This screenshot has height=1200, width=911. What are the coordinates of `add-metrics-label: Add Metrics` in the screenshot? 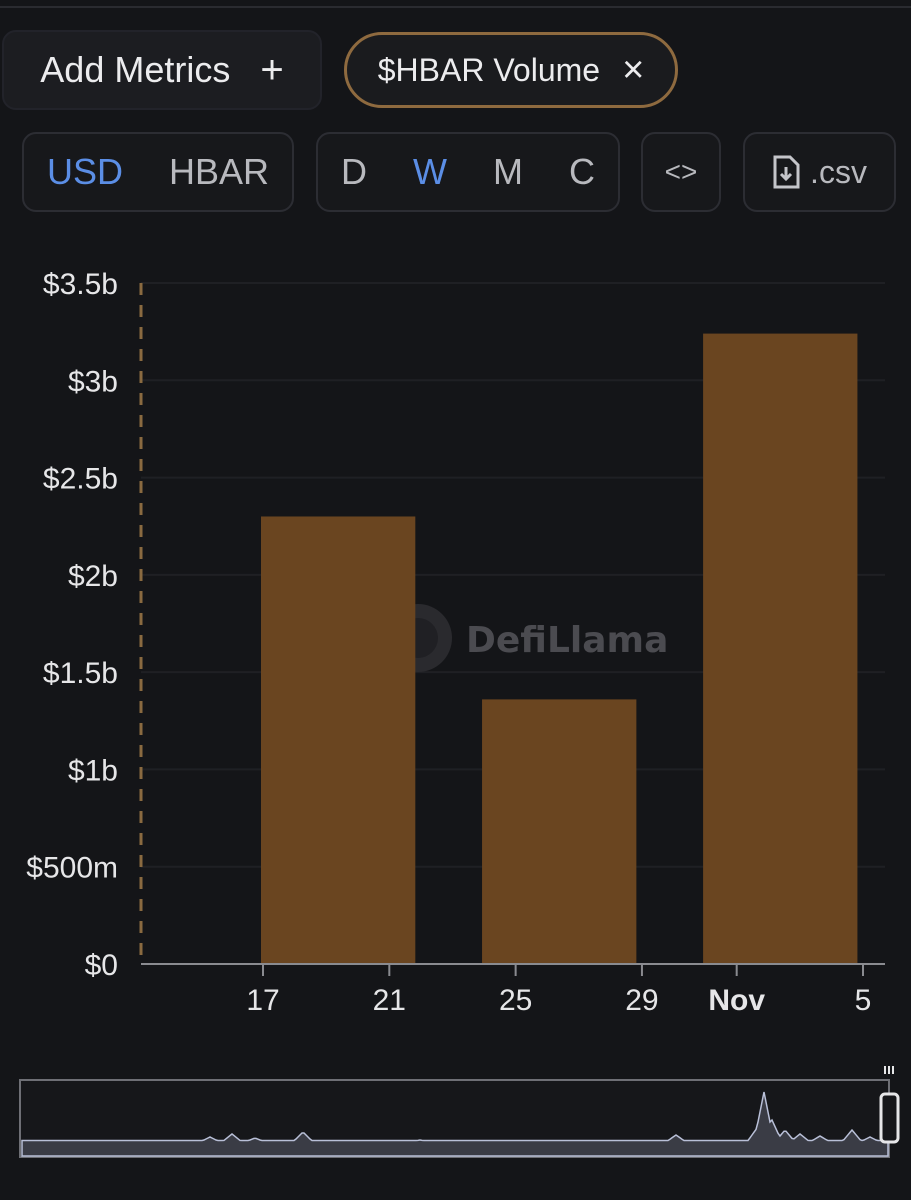 It's located at (135, 69).